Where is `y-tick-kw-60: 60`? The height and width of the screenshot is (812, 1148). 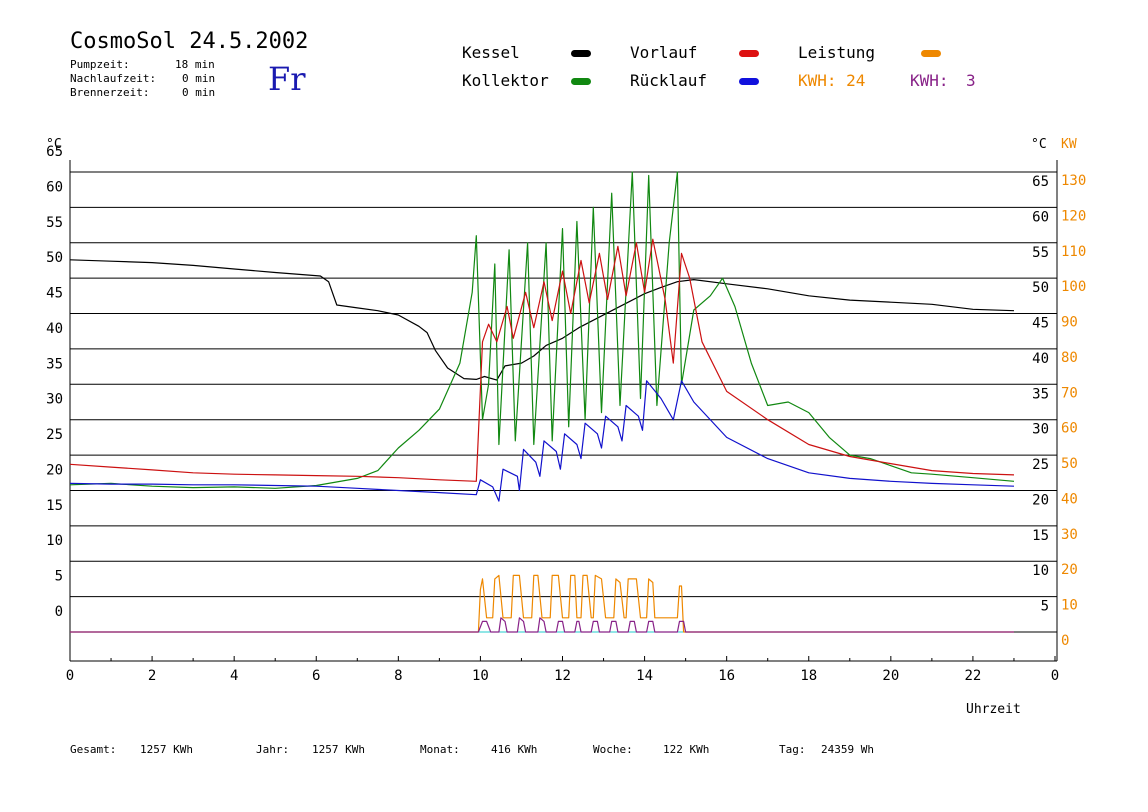
y-tick-kw-60: 60 is located at coordinates (1069, 429).